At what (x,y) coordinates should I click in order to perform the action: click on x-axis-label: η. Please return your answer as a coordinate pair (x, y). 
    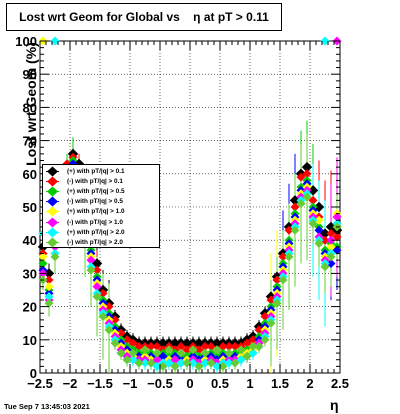
    Looking at the image, I should click on (334, 405).